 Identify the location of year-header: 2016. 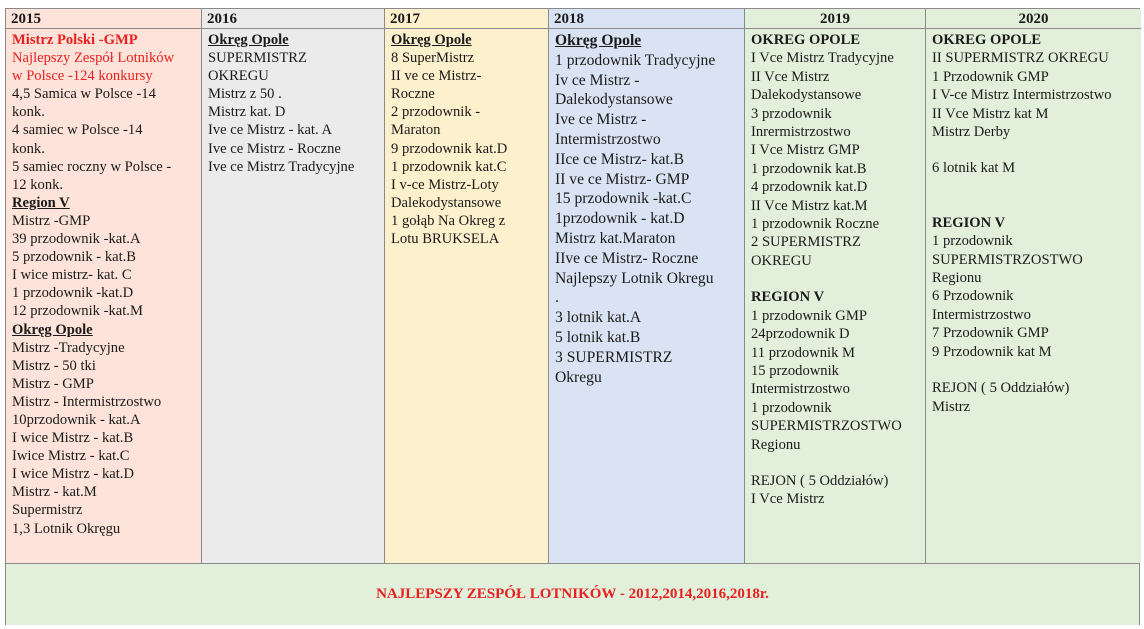
(293, 19).